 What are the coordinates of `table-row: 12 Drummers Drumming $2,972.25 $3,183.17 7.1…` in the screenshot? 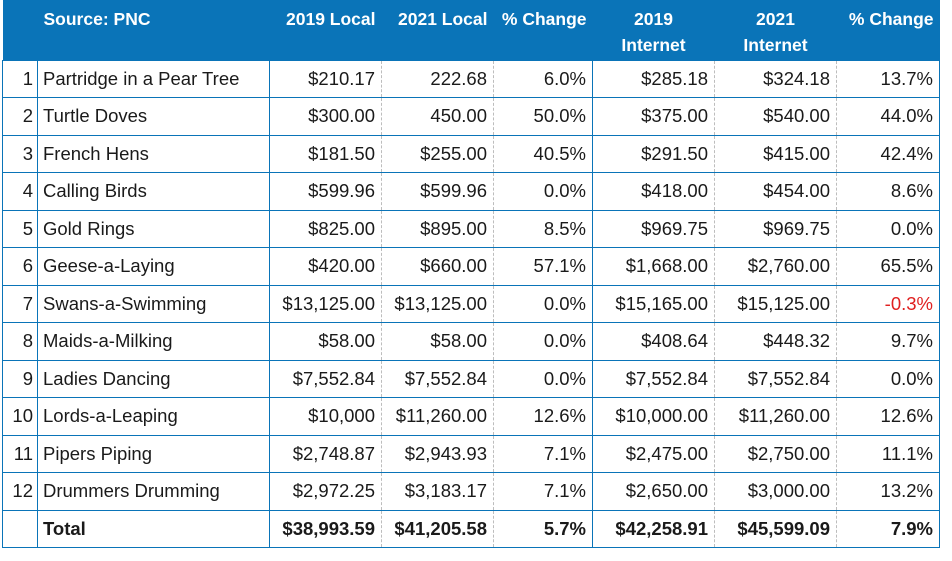 It's located at (471, 491).